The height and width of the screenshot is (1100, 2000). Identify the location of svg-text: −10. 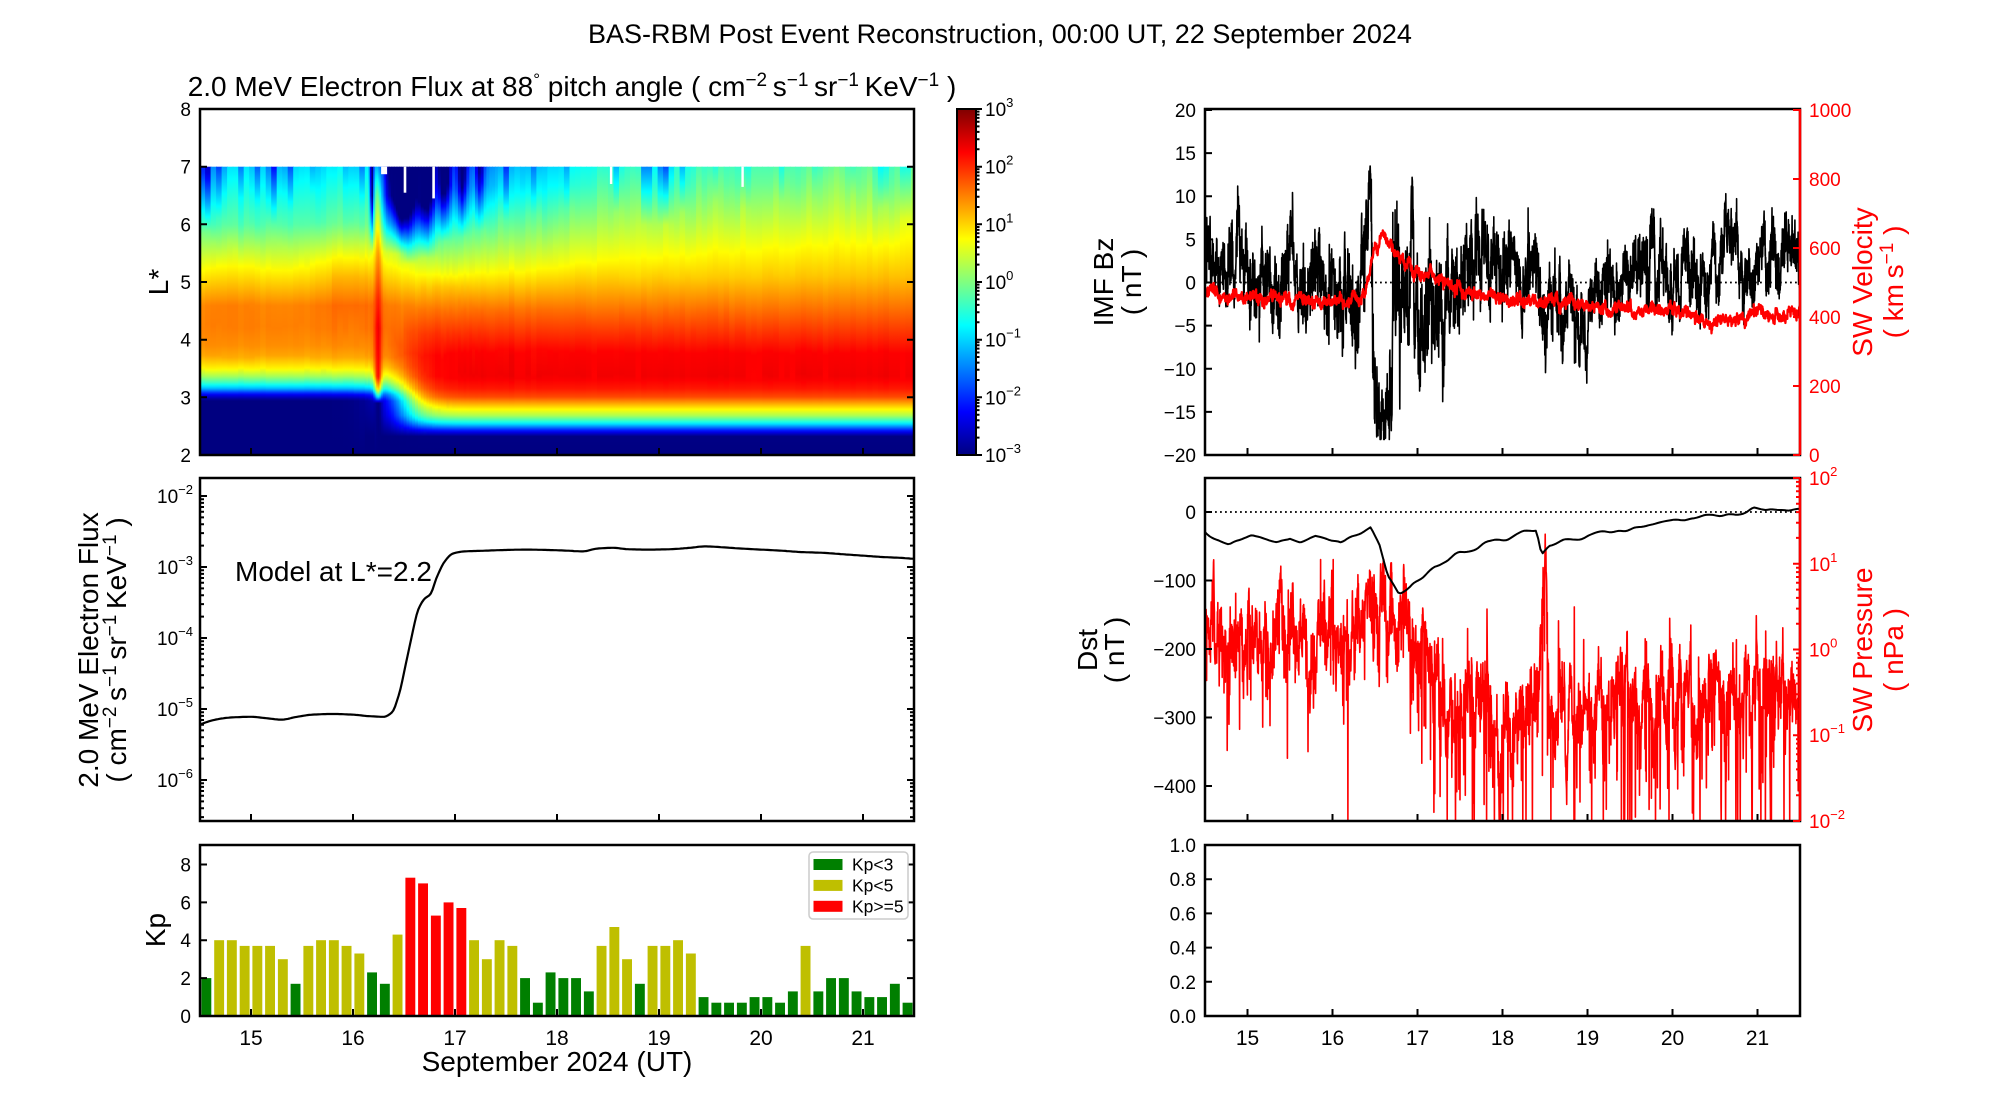
(1180, 370).